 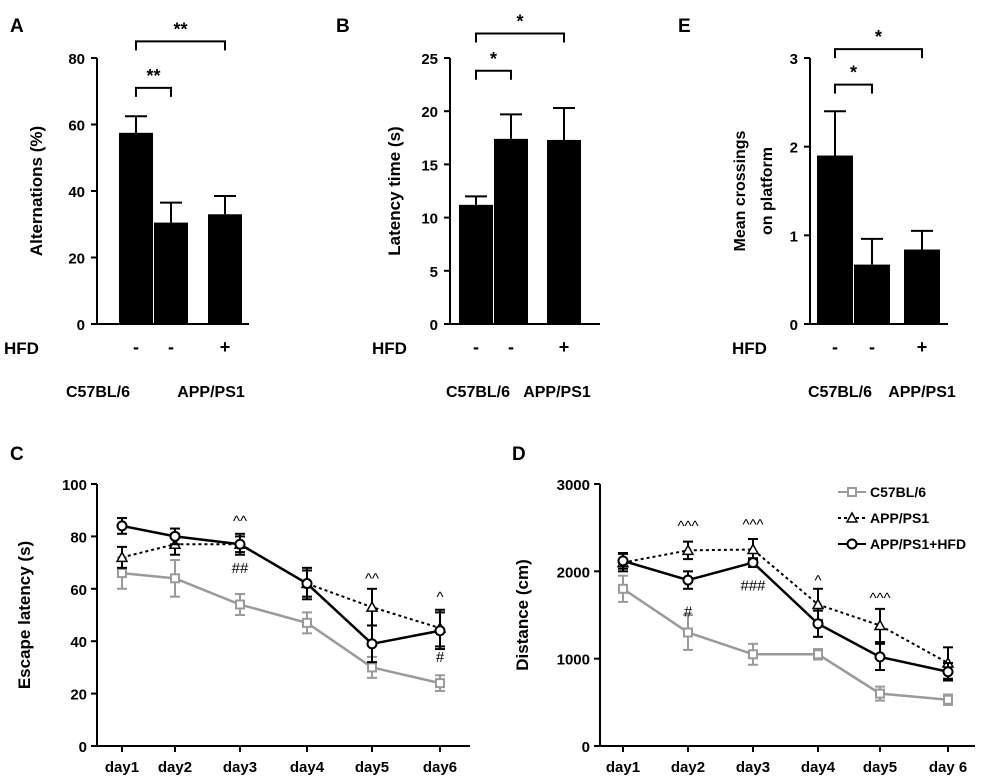 What do you see at coordinates (429, 219) in the screenshot?
I see `panel-b-y-tick-label: 10` at bounding box center [429, 219].